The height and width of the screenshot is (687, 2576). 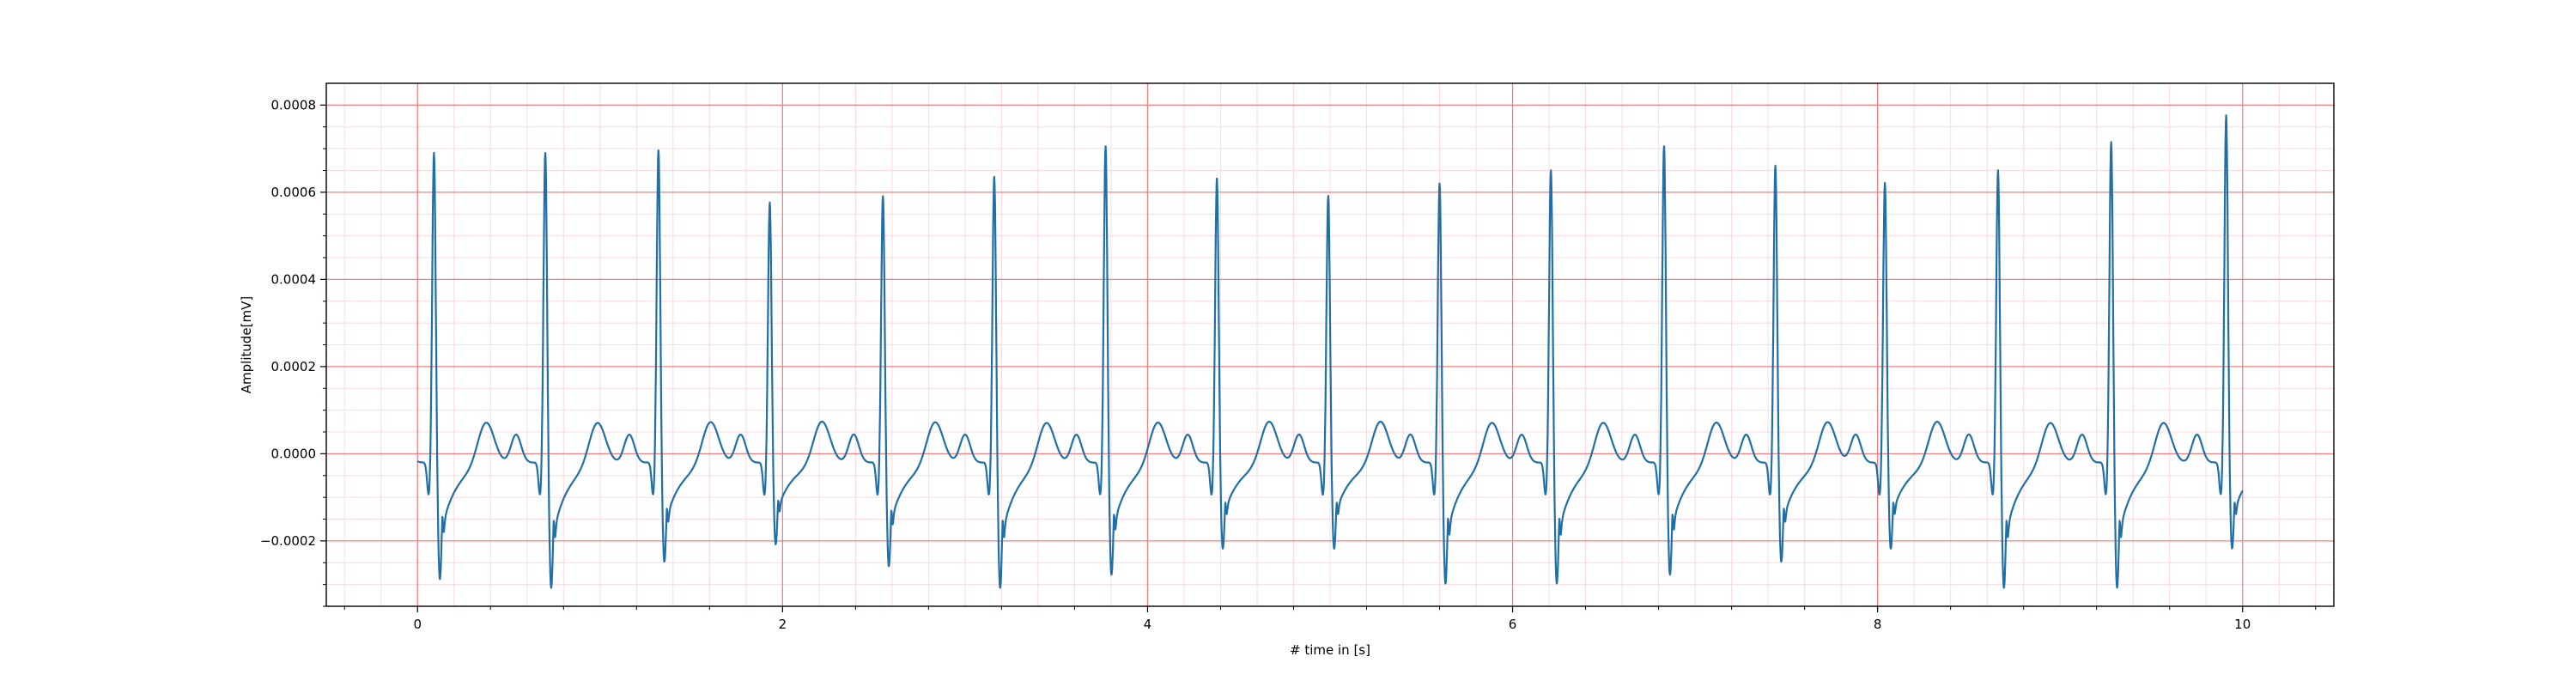 I want to click on x-axis-label: # time in [s], so click(x=1330, y=650).